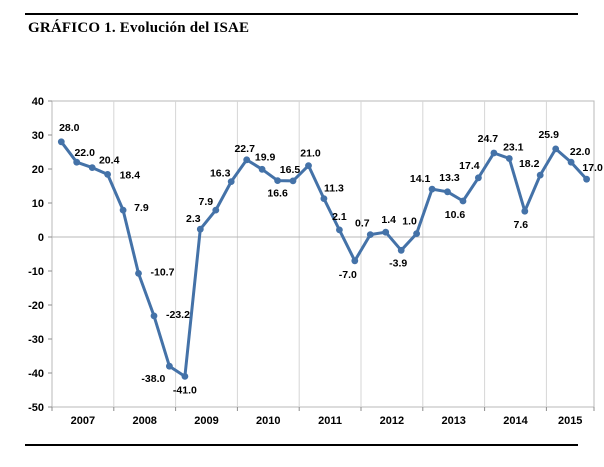 This screenshot has width=604, height=467. Describe the element at coordinates (144, 421) in the screenshot. I see `x-year-label: 2008` at that location.